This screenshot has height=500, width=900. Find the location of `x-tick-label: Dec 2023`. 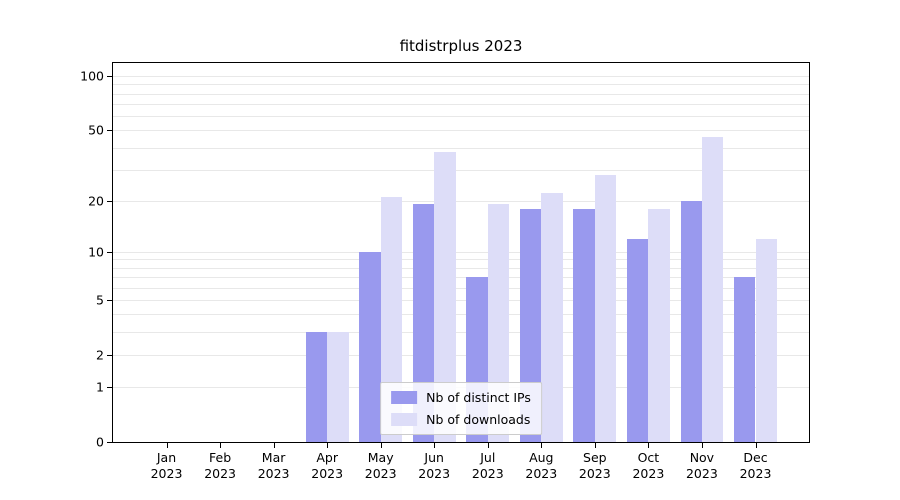

x-tick-label: Dec 2023 is located at coordinates (755, 466).